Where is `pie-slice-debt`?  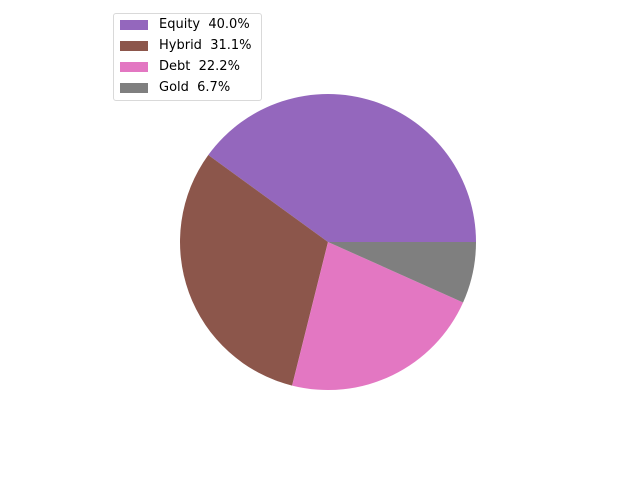 pie-slice-debt is located at coordinates (378, 316).